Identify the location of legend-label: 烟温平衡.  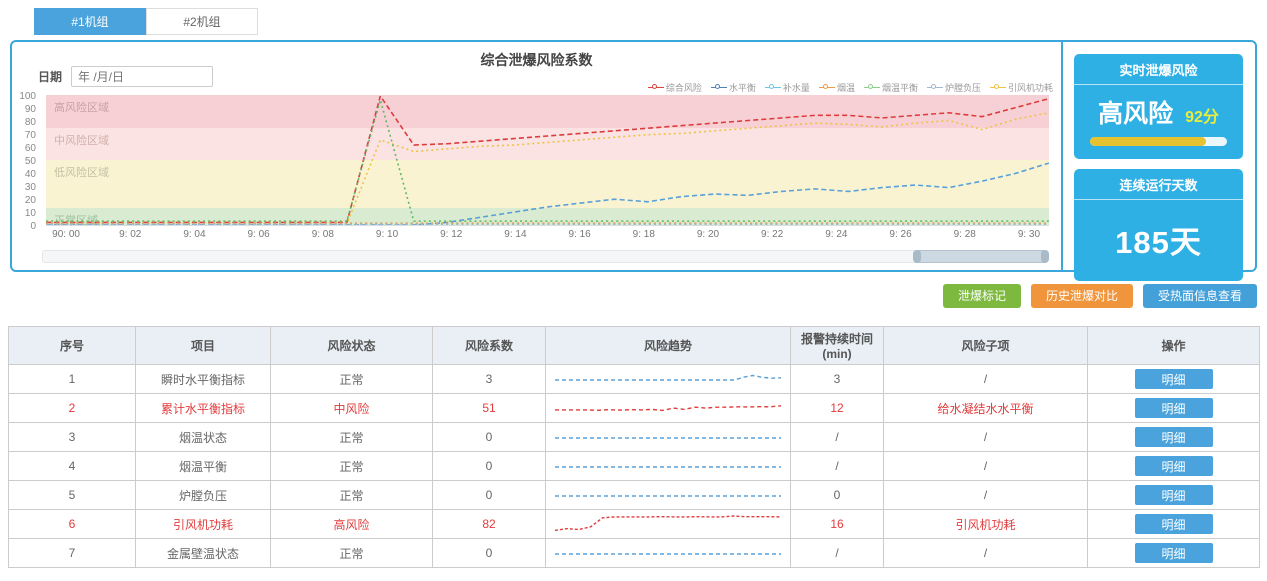
(899, 88).